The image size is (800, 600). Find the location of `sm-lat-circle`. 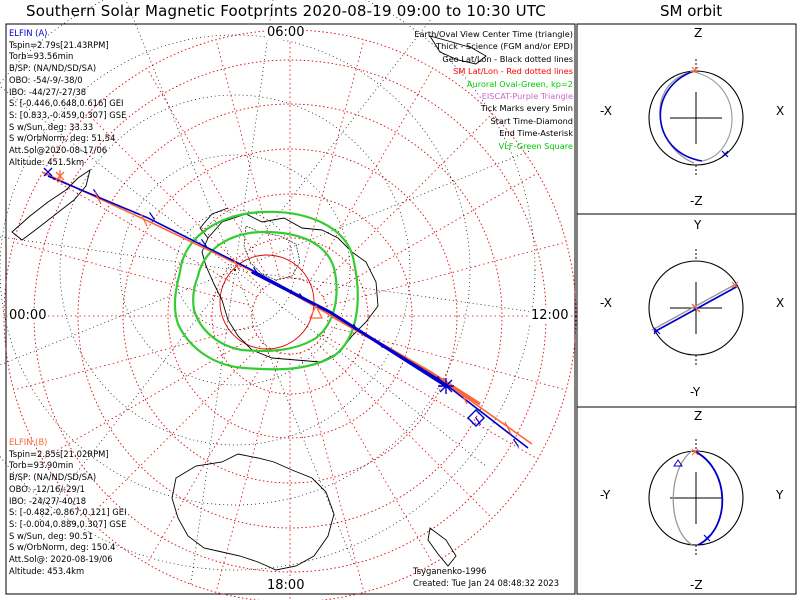

sm-lat-circle is located at coordinates (290, 316).